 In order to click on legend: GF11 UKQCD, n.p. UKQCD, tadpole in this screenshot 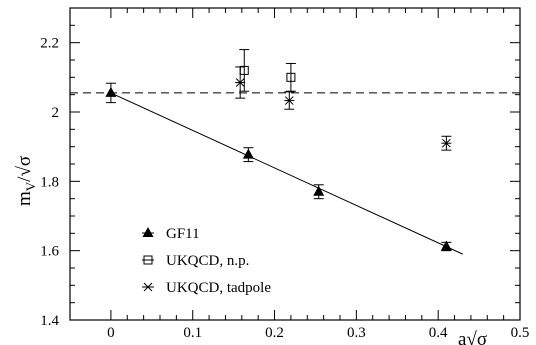, I will do `click(206, 261)`.